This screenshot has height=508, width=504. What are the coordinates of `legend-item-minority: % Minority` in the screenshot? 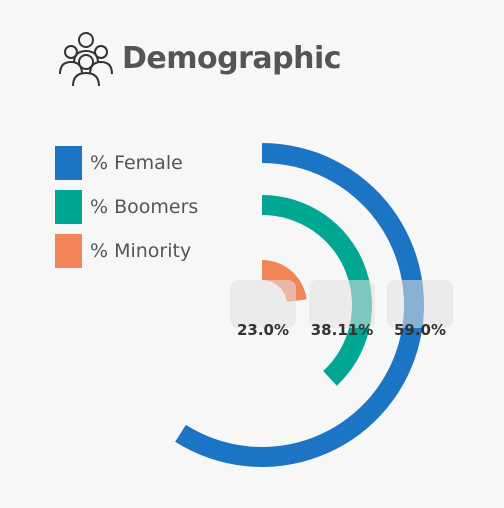 It's located at (126, 251).